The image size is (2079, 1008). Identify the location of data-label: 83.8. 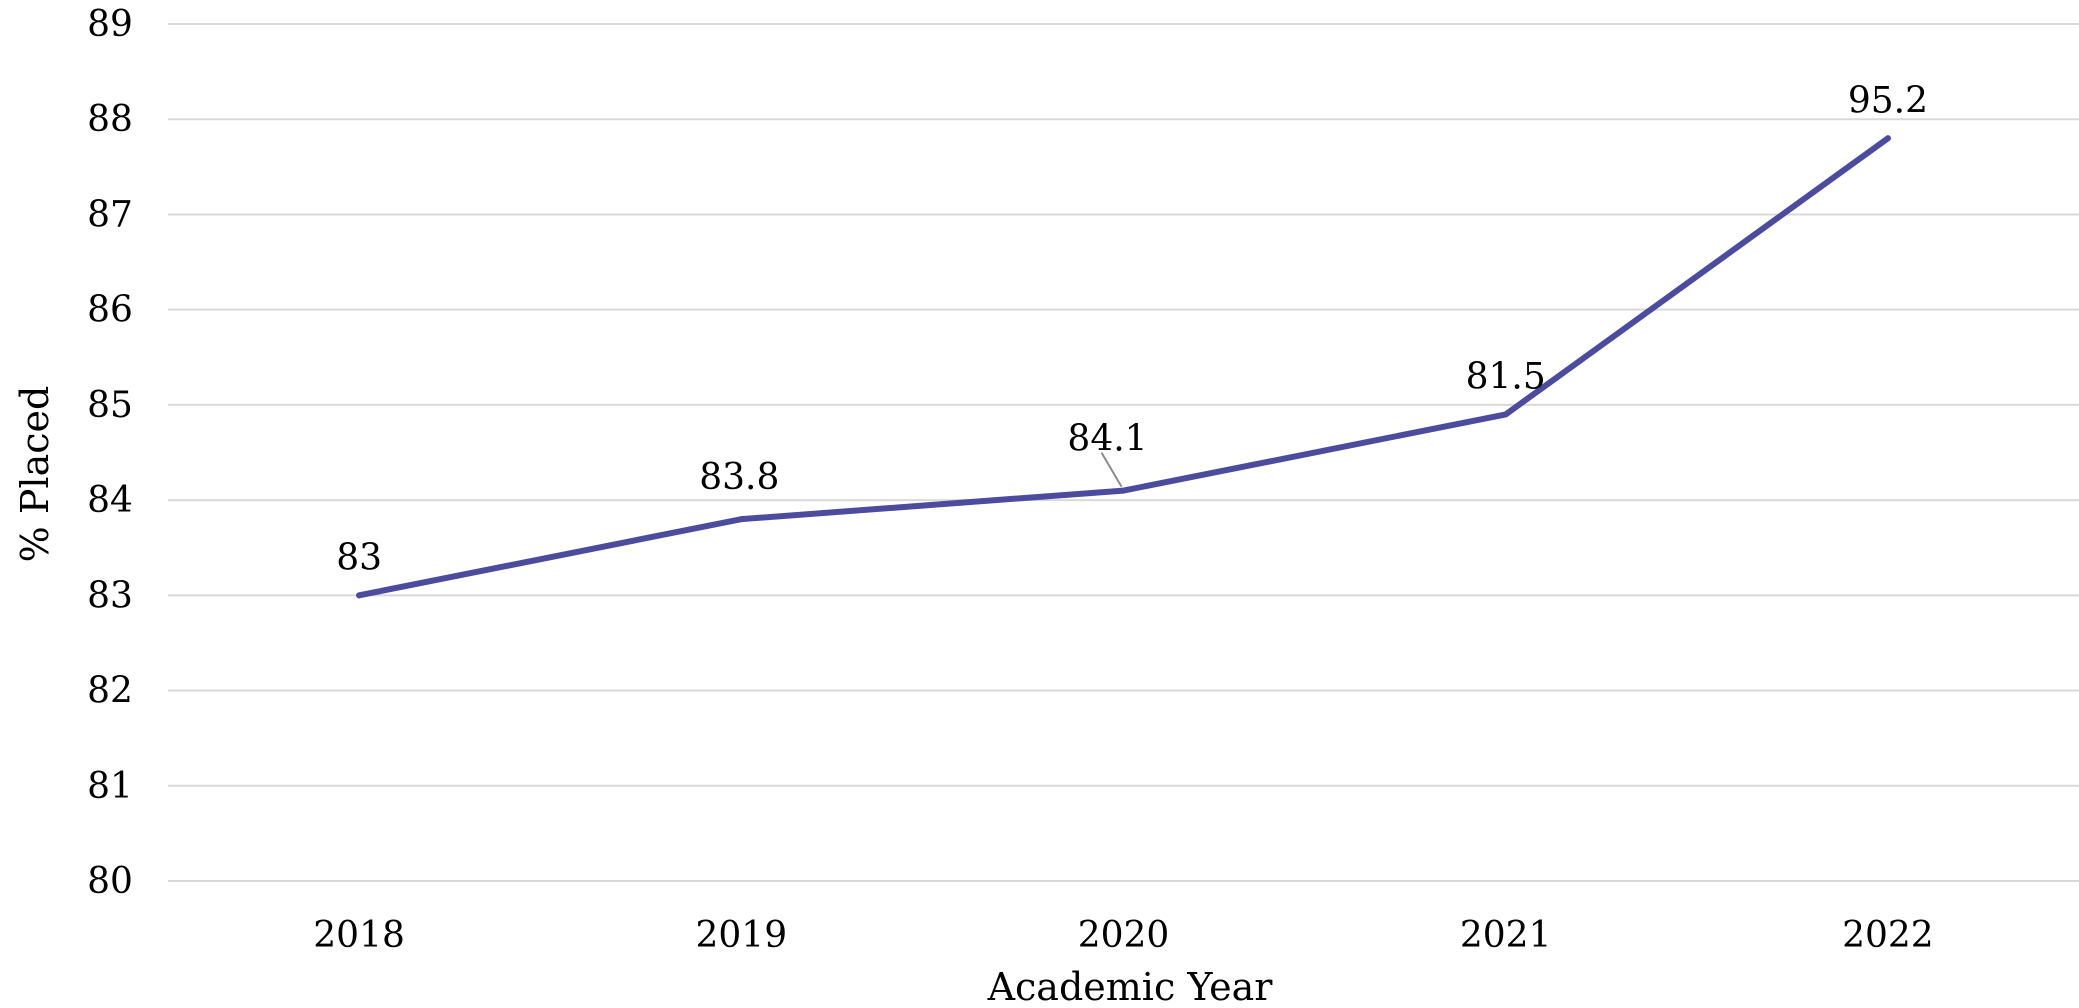
(739, 477).